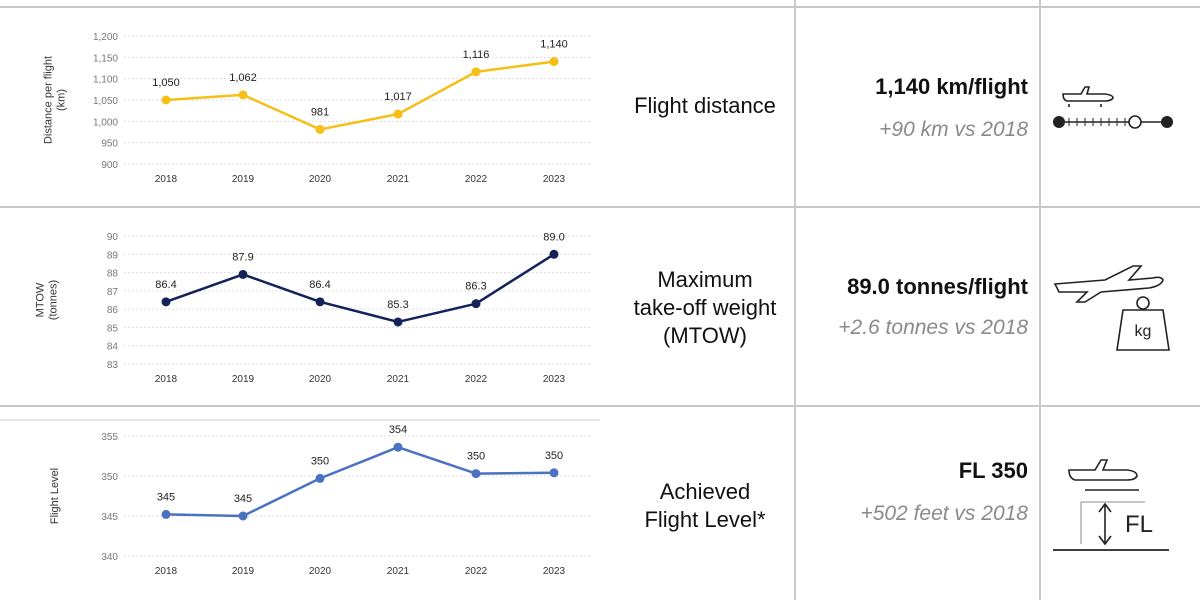 This screenshot has height=600, width=1200. Describe the element at coordinates (397, 305) in the screenshot. I see `data-label: 85.3` at that location.